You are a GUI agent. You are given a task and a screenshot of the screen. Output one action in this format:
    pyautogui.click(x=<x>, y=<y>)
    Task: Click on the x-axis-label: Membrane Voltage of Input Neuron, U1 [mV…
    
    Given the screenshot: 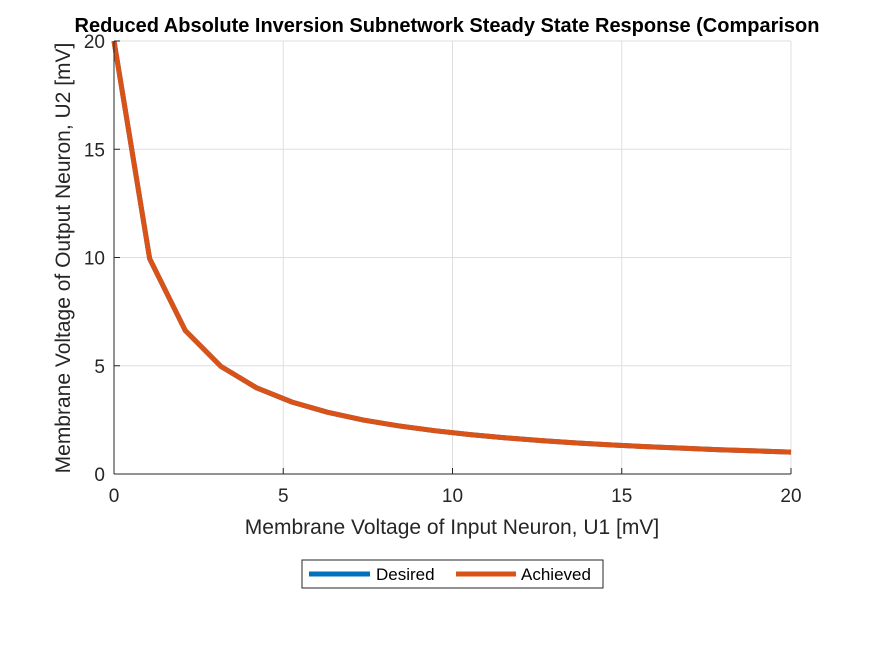 What is the action you would take?
    pyautogui.click(x=452, y=527)
    